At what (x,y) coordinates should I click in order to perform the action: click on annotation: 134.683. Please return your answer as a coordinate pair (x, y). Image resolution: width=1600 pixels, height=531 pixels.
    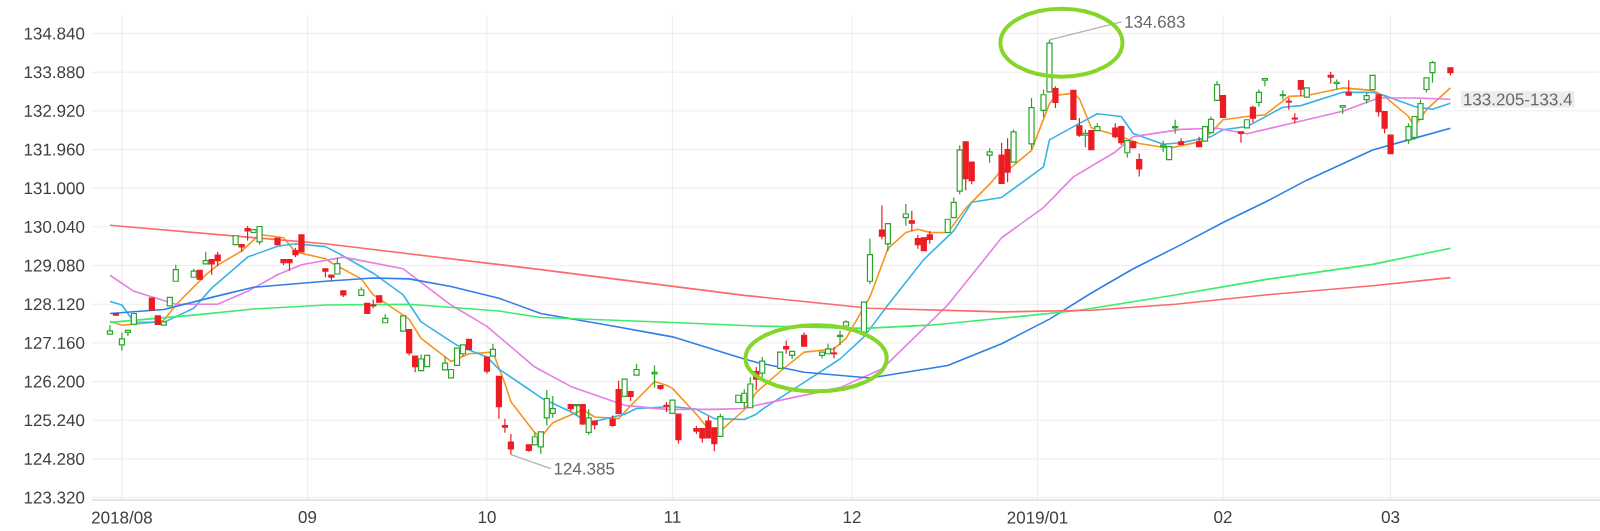
    Looking at the image, I should click on (1155, 21).